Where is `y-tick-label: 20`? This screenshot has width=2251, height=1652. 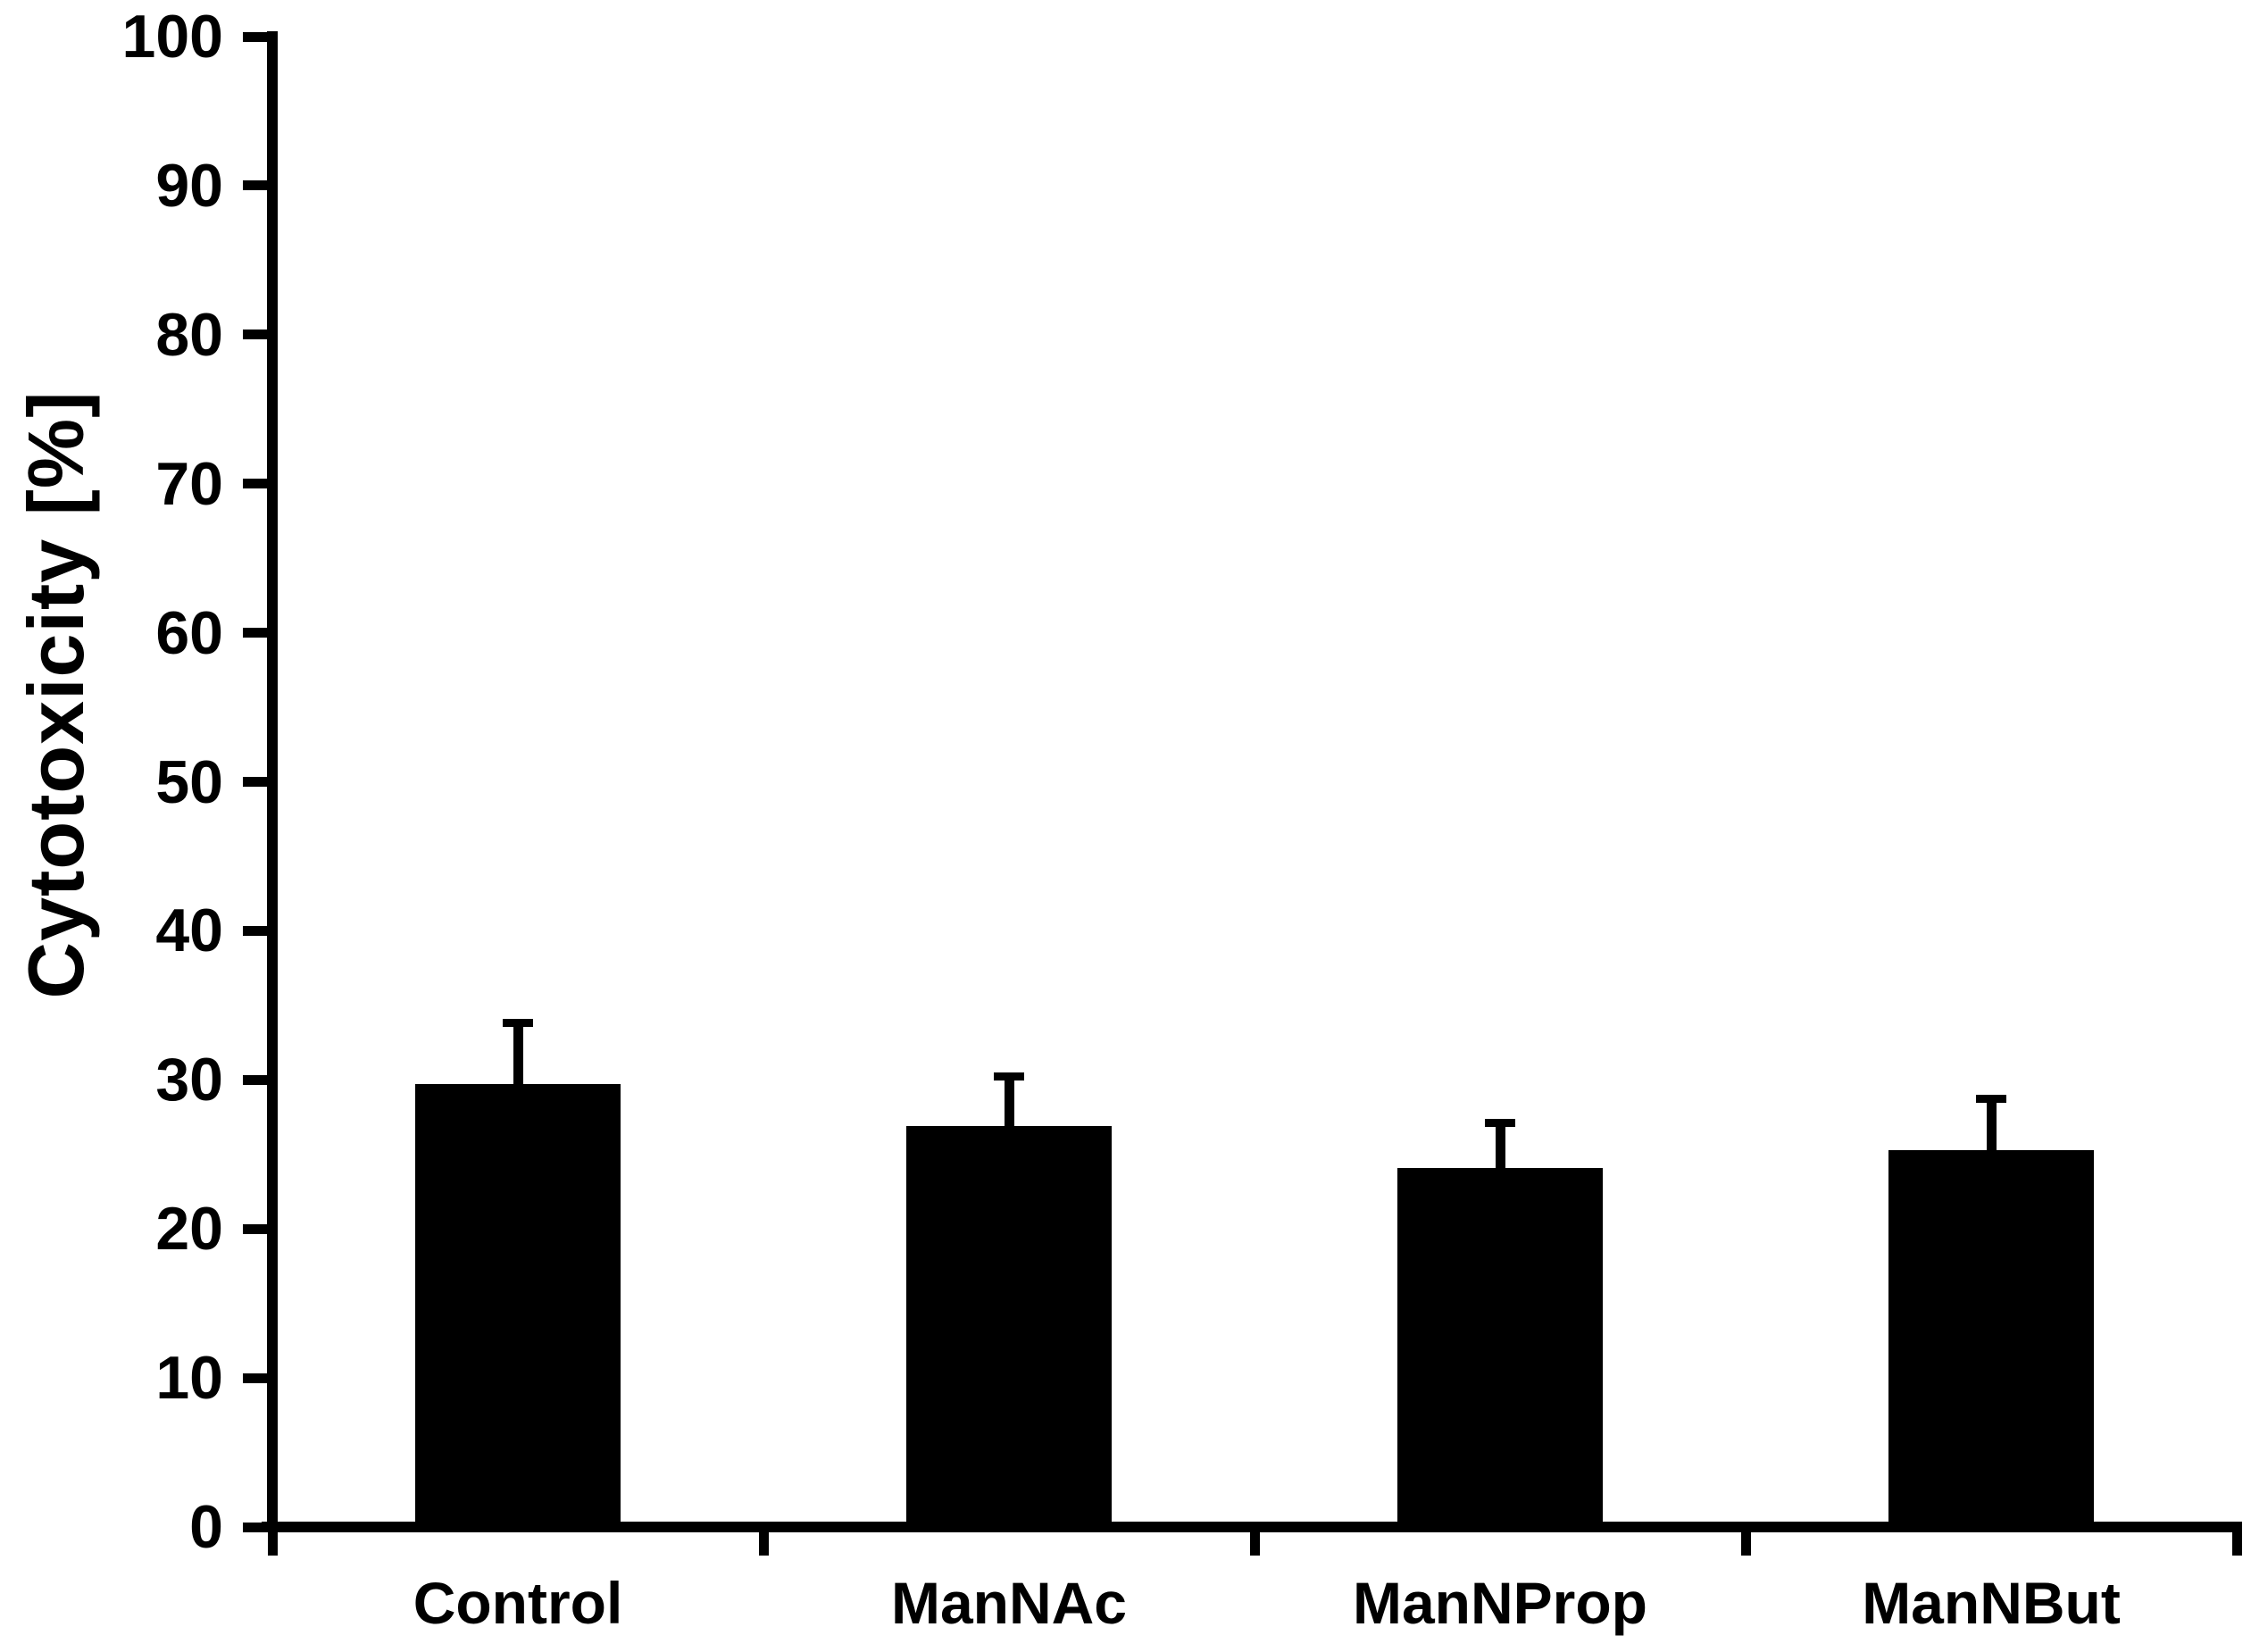
y-tick-label: 20 is located at coordinates (189, 1229).